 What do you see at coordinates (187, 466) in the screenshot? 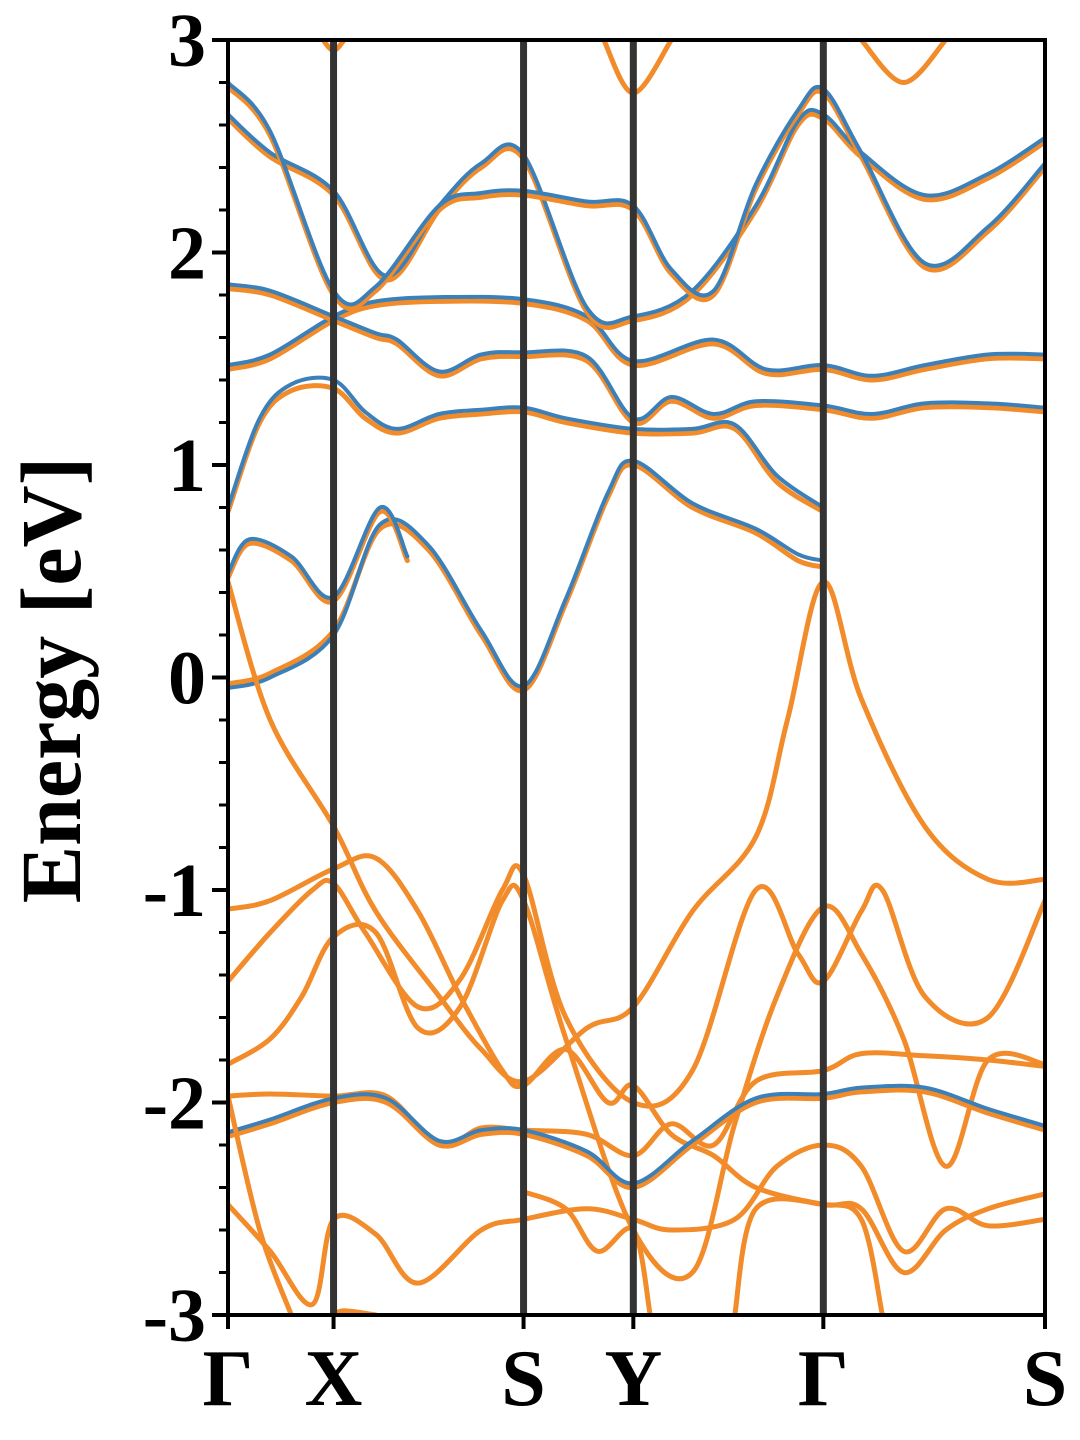
I see `y-tick-label: 1` at bounding box center [187, 466].